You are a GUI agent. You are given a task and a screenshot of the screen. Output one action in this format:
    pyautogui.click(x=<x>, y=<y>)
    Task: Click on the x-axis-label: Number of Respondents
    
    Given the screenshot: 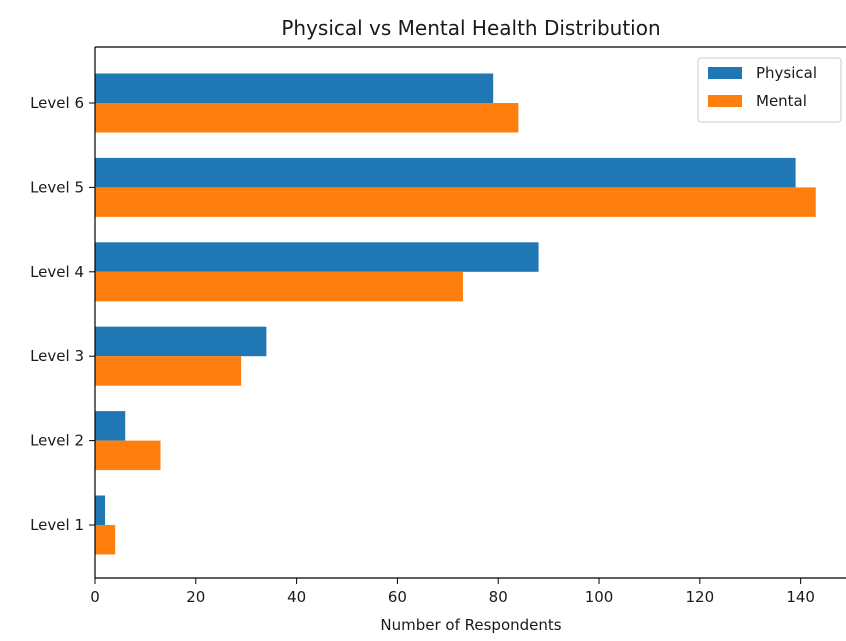 What is the action you would take?
    pyautogui.click(x=470, y=625)
    